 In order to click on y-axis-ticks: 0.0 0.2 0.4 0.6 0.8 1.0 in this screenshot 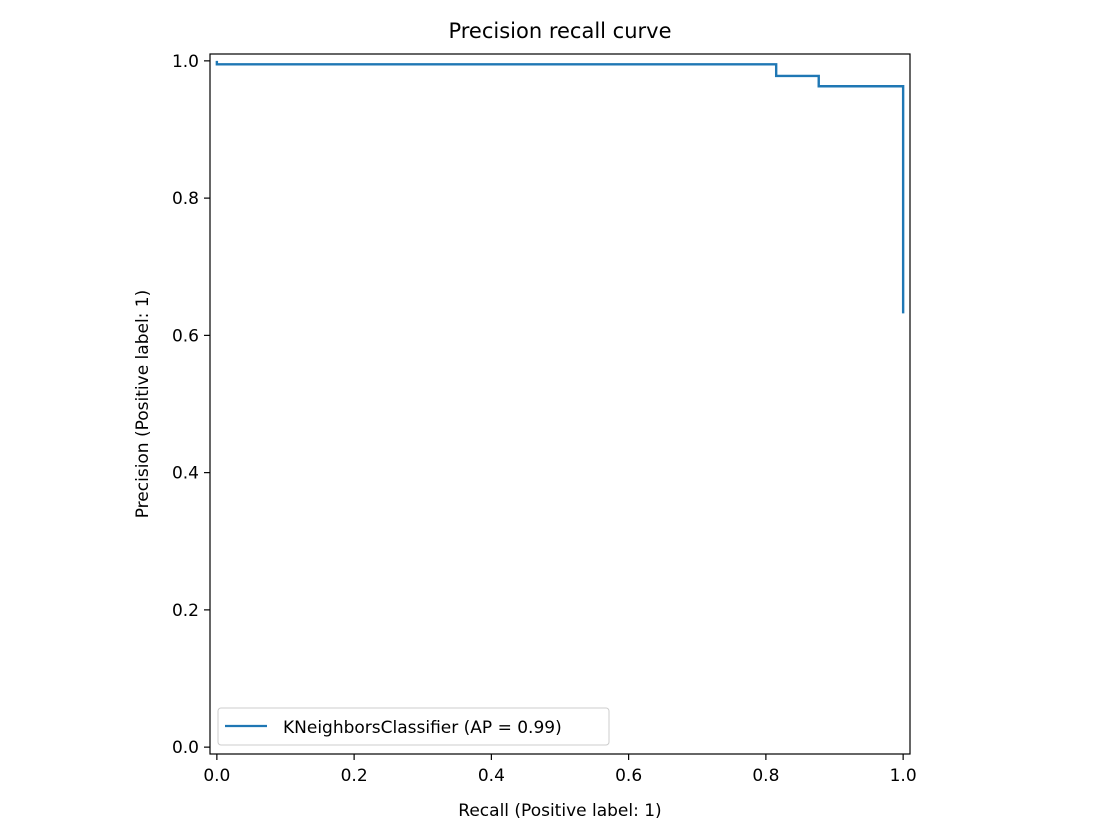, I will do `click(191, 405)`.